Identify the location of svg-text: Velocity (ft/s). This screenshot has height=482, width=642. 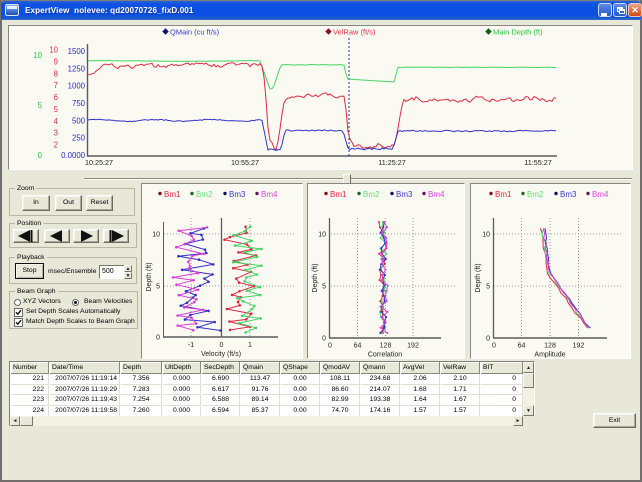
(221, 354).